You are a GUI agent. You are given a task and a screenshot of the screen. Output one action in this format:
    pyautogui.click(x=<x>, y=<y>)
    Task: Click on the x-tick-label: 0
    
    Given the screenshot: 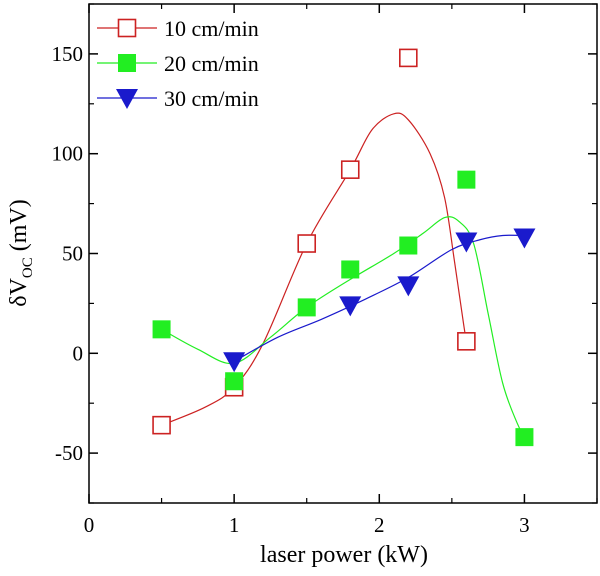 What is the action you would take?
    pyautogui.click(x=89, y=525)
    